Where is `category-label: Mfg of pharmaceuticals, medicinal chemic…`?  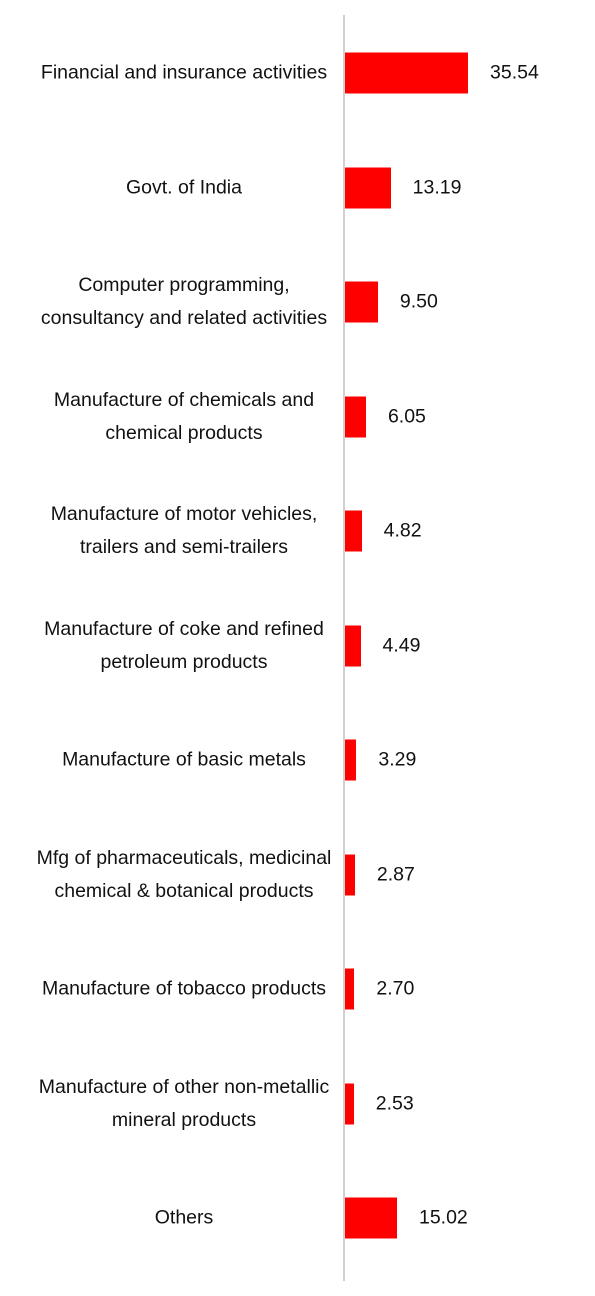
category-label: Mfg of pharmaceuticals, medicinal chemic… is located at coordinates (184, 874).